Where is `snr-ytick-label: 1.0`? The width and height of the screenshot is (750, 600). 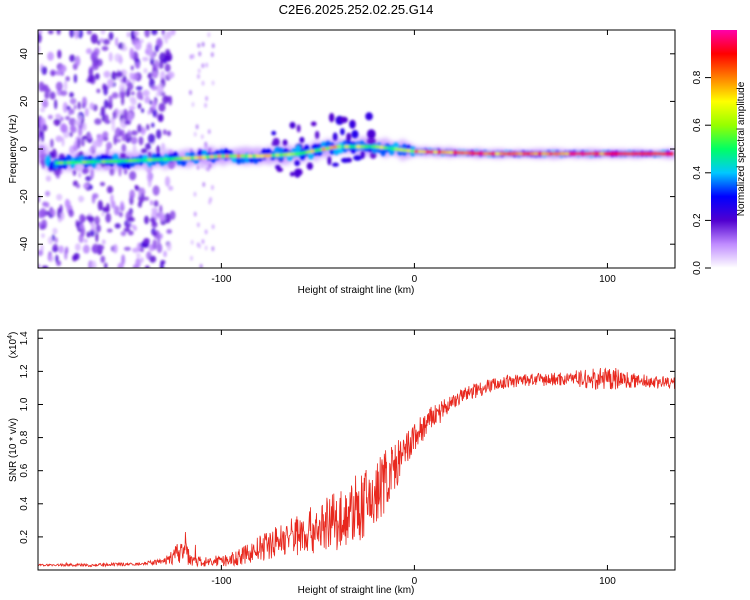
snr-ytick-label: 1.0 is located at coordinates (24, 404).